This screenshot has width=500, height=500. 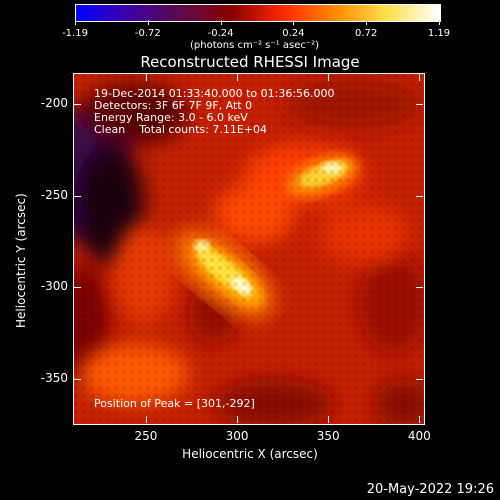 I want to click on colorbar-tick-label: -1.19, so click(x=75, y=33).